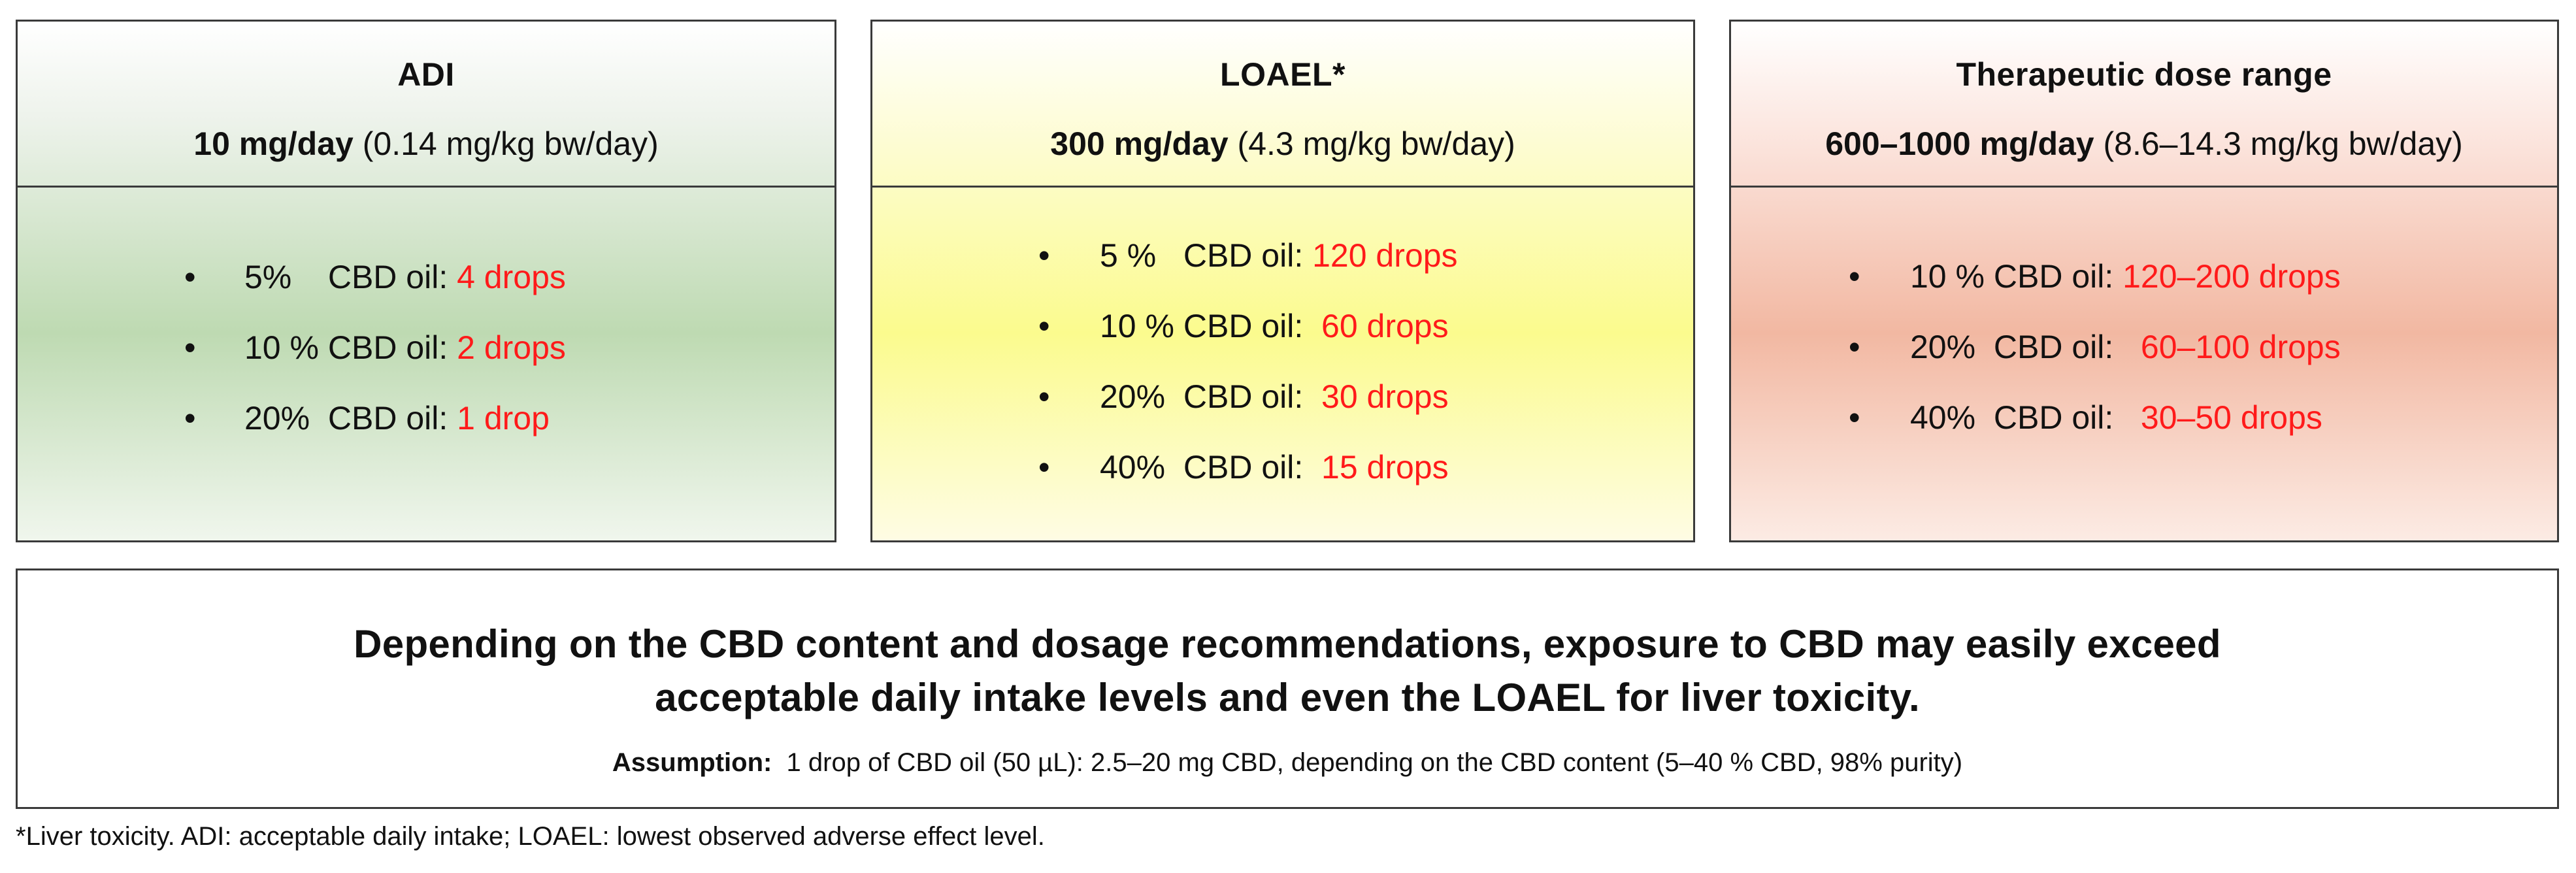 The image size is (2576, 873). I want to click on loael-header: LOAEL* 300 mg/day (4.3 mg/kg bw/day), so click(1282, 105).